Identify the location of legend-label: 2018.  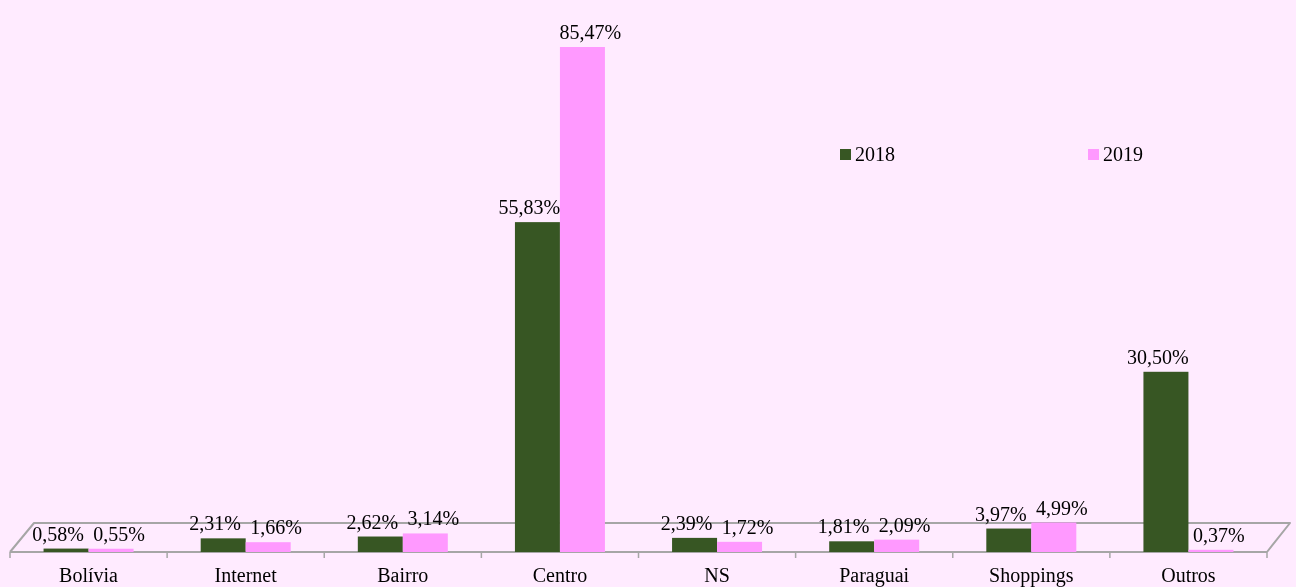
(875, 154).